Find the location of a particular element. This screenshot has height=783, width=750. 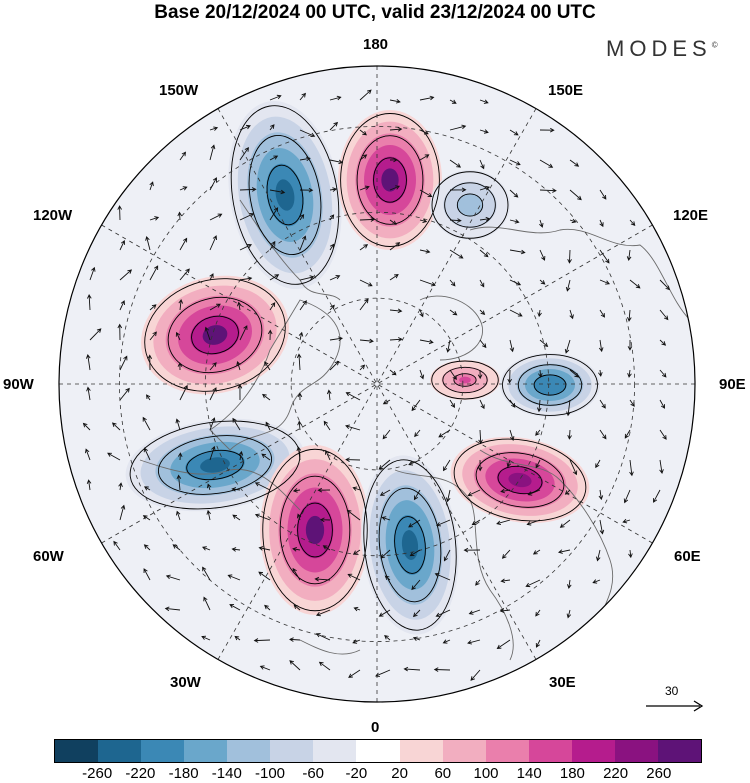

colorbar-tick-label: 220 is located at coordinates (616, 773).